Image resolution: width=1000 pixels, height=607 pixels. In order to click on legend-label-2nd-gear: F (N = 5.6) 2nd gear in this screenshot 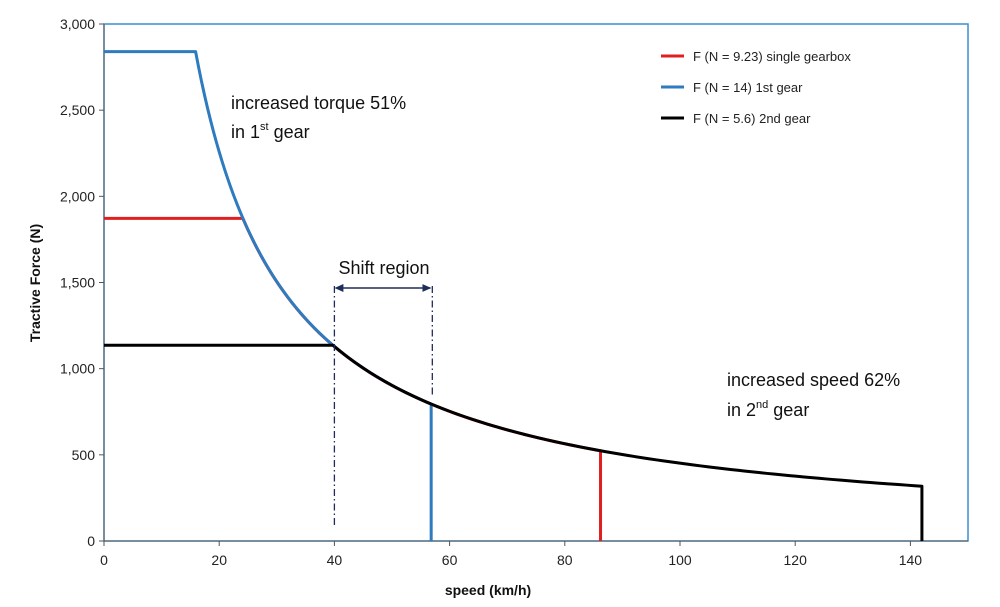, I will do `click(752, 118)`.